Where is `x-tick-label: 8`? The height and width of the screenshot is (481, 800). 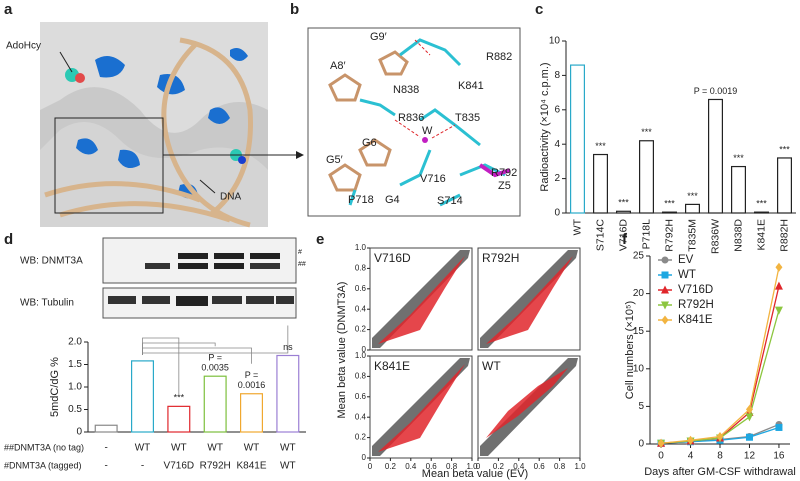
x-tick-label: 8 is located at coordinates (720, 456).